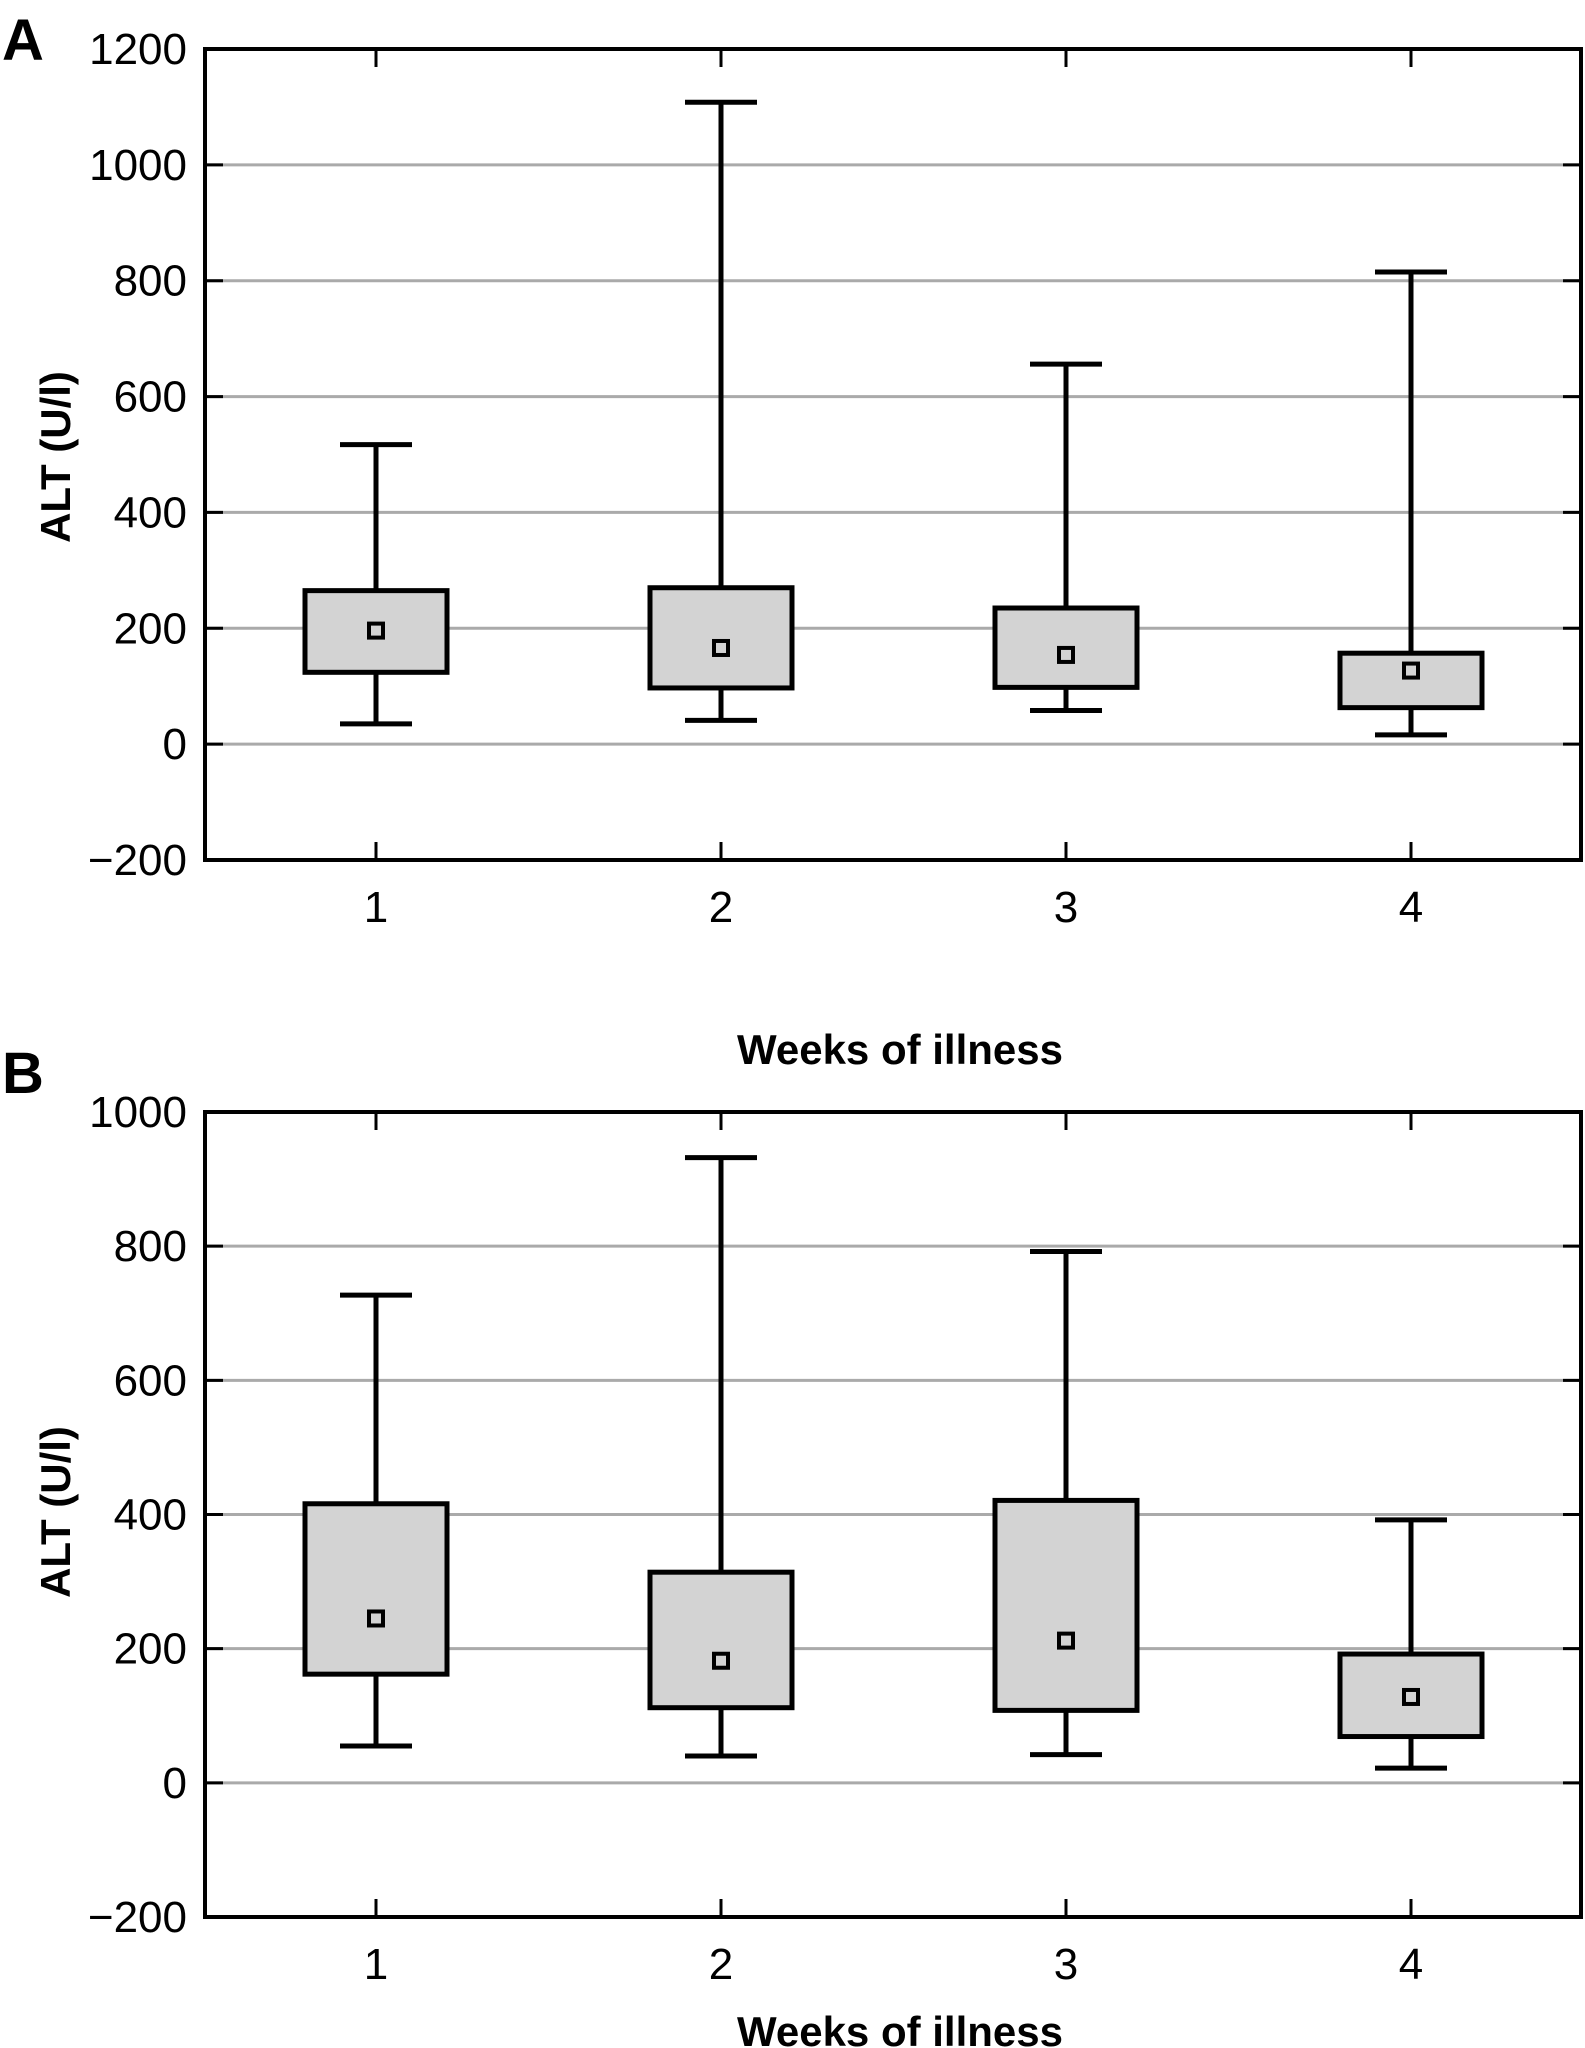 Image resolution: width=1585 pixels, height=2048 pixels. What do you see at coordinates (23, 40) in the screenshot?
I see `panel-label: A` at bounding box center [23, 40].